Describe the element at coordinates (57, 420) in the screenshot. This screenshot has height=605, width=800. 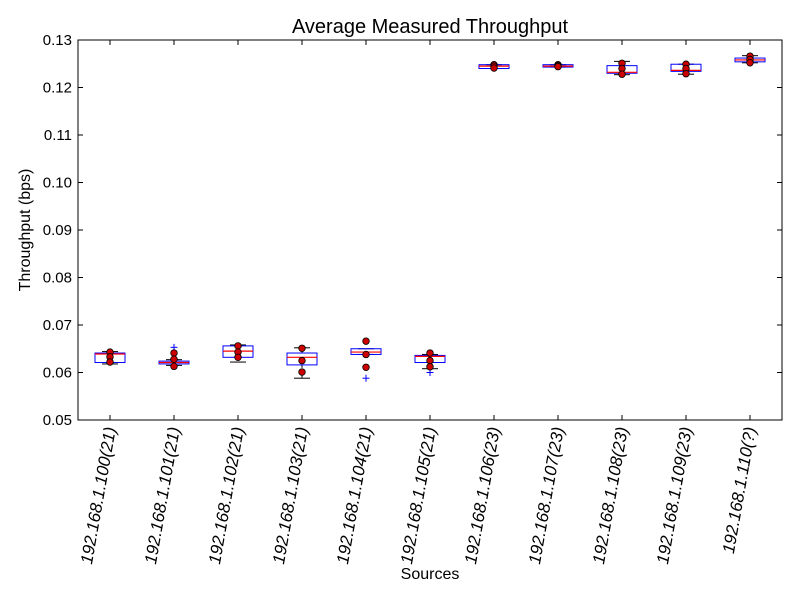
I see `y-tick-label: 0.05` at that location.